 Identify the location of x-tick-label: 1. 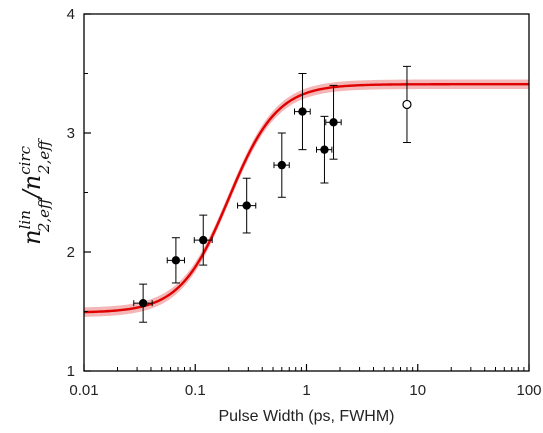
(306, 390).